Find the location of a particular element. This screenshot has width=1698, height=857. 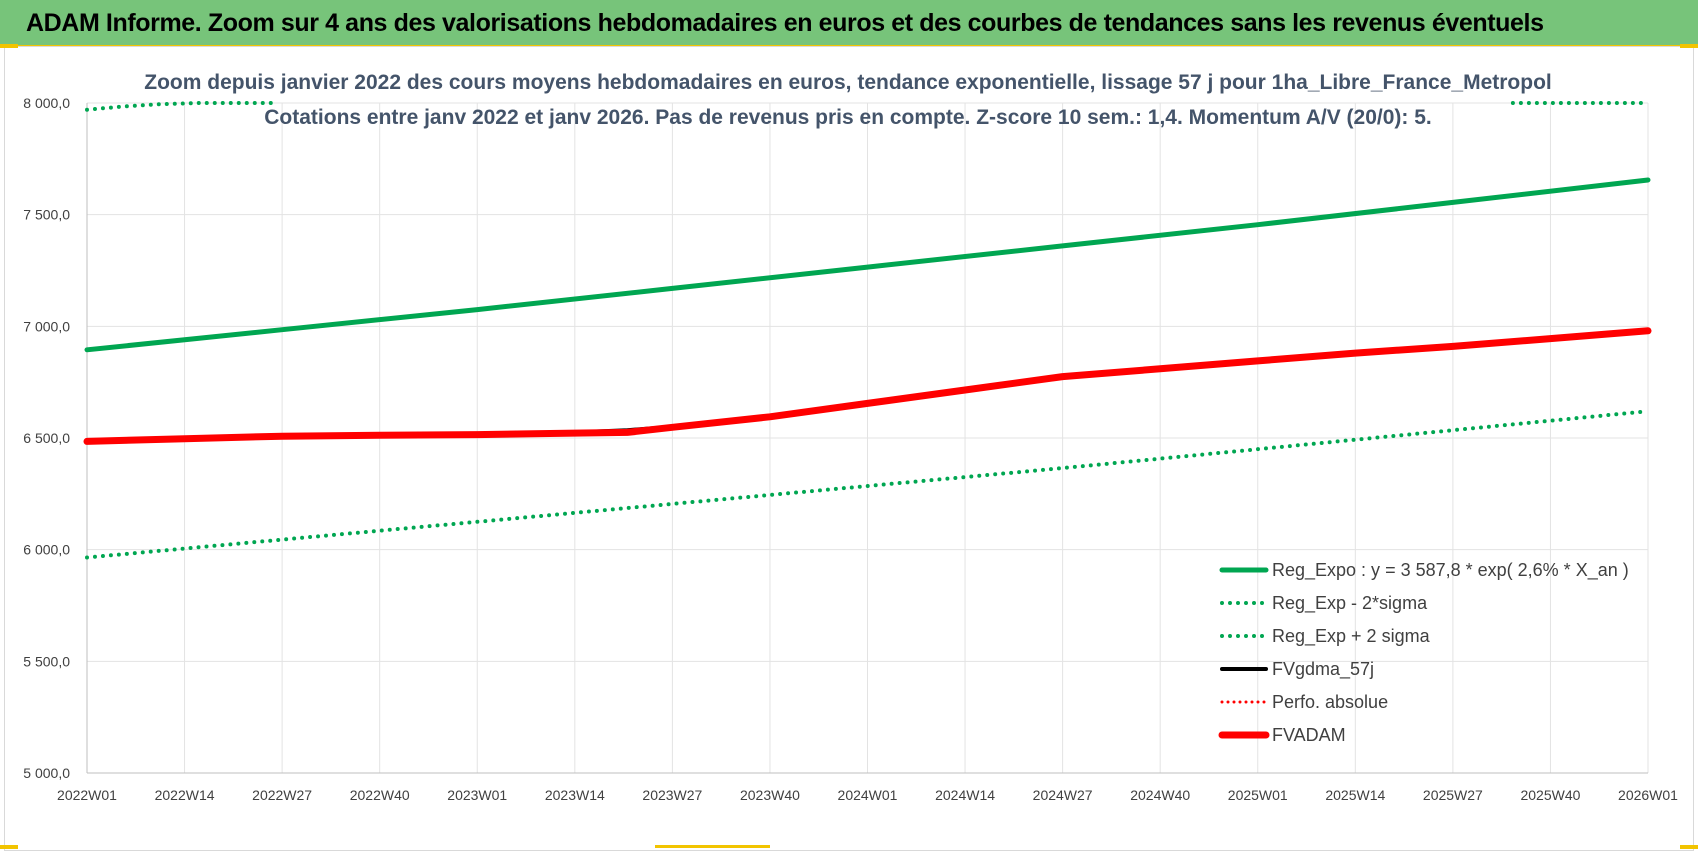

y-tick-label: 6 500,0 is located at coordinates (46, 438).